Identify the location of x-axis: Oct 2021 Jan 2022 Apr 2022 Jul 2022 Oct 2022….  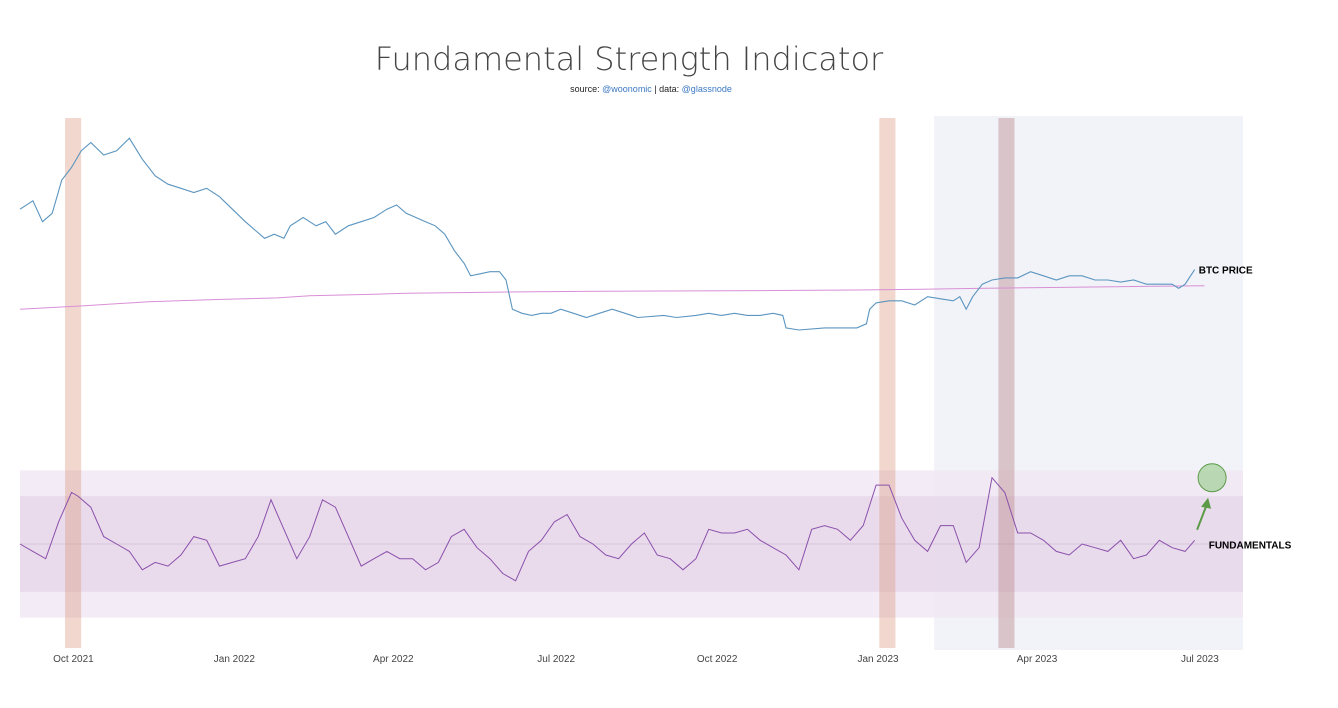
(636, 659).